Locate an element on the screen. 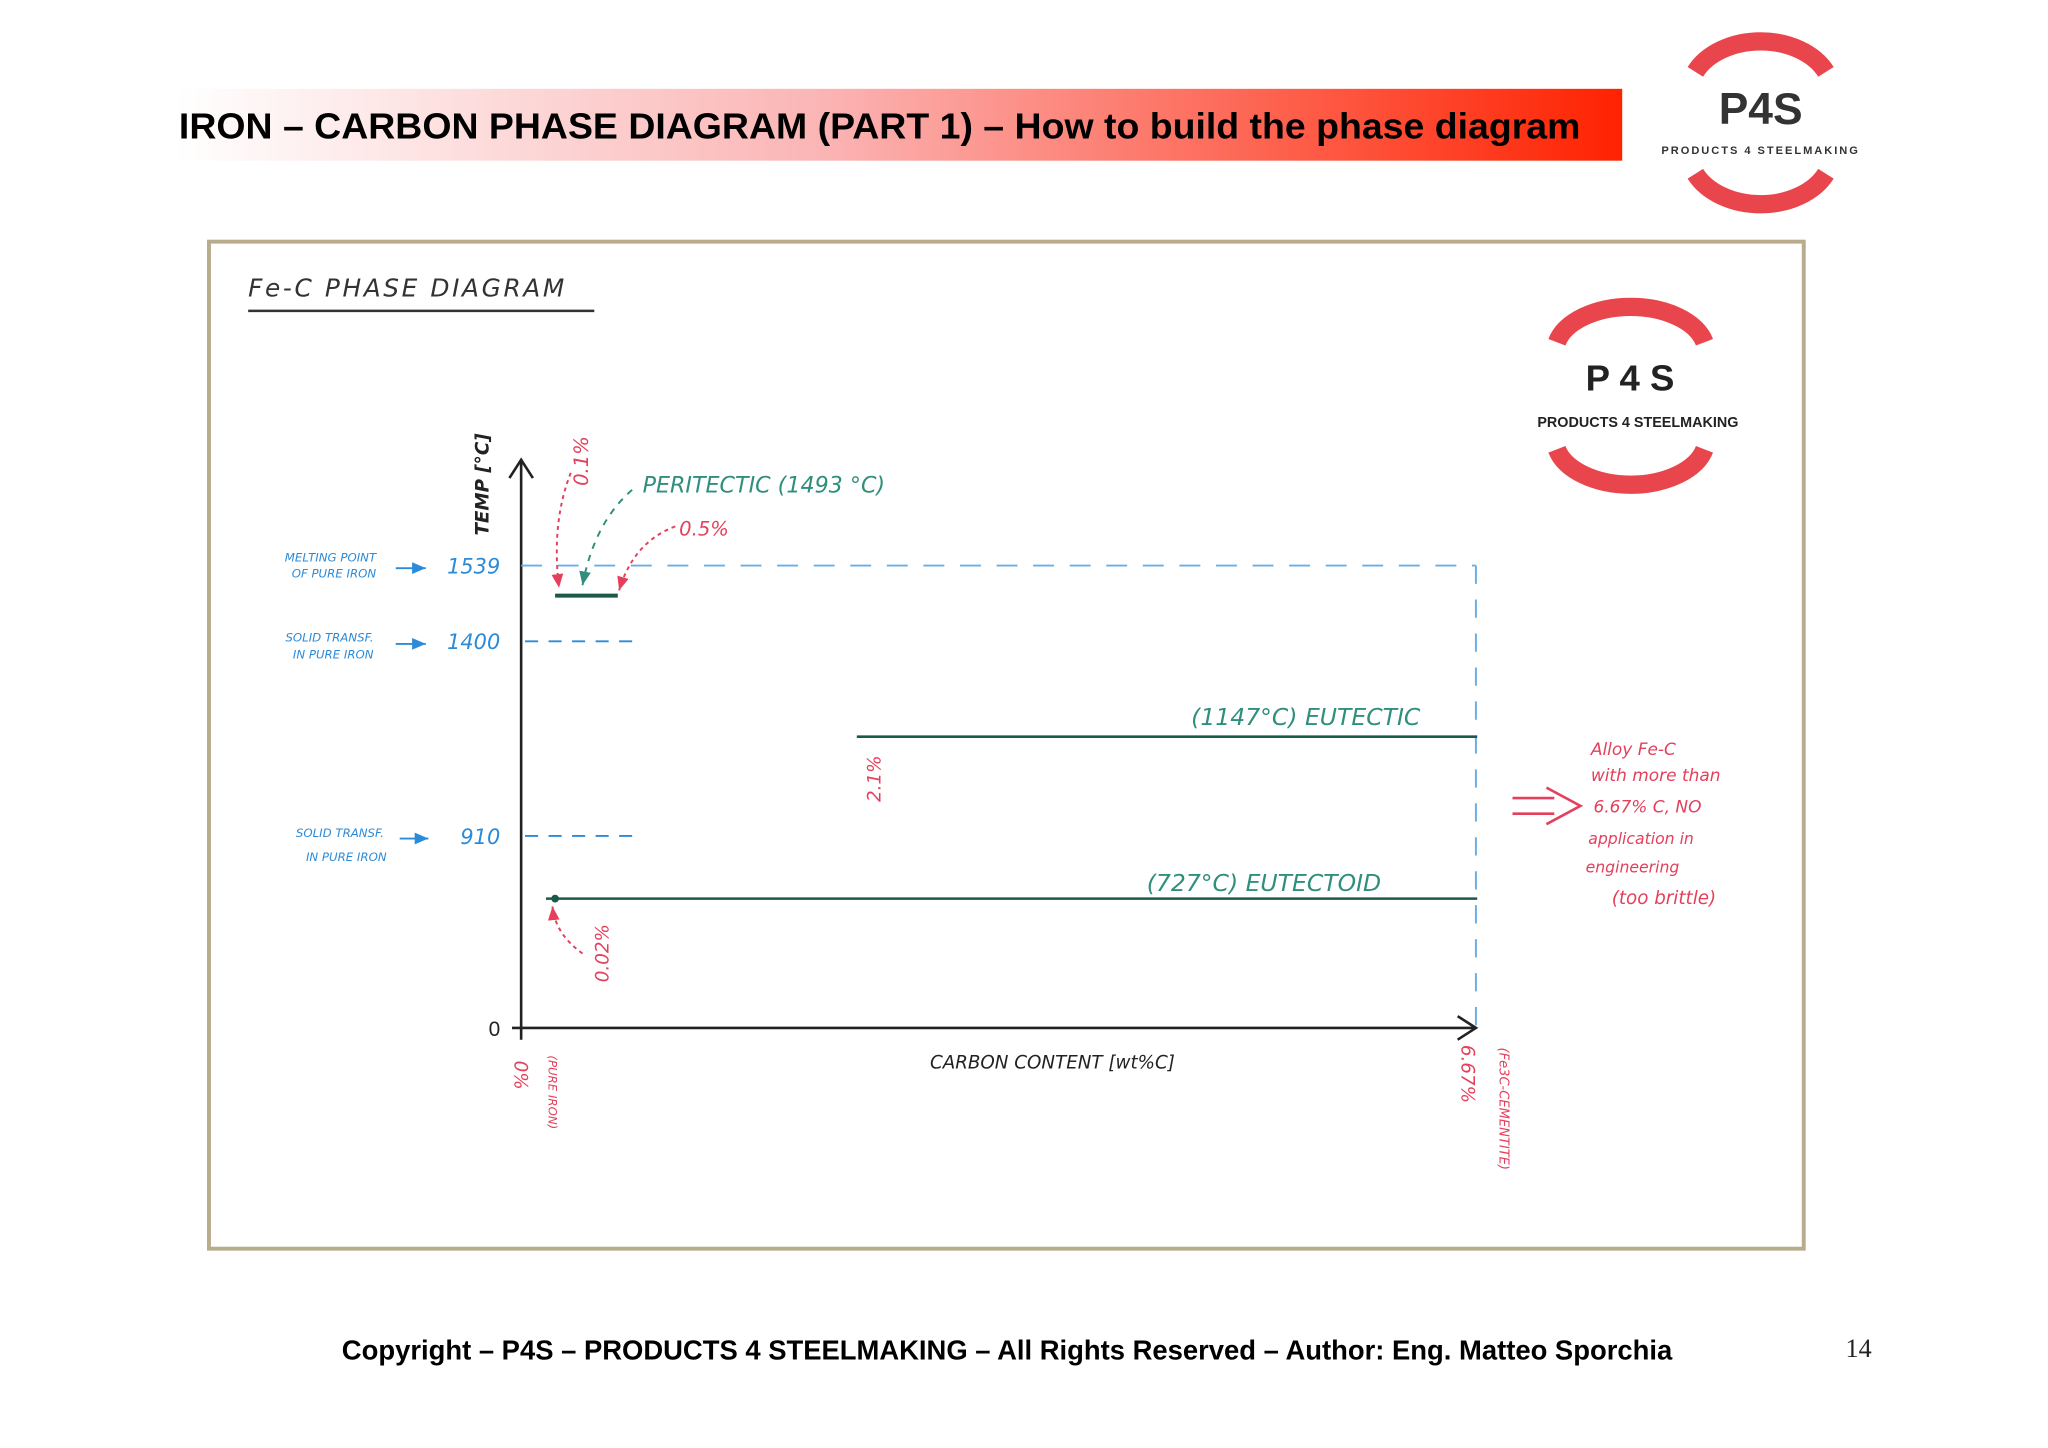 Image resolution: width=2048 pixels, height=1448 pixels. side-note: with more than is located at coordinates (1656, 776).